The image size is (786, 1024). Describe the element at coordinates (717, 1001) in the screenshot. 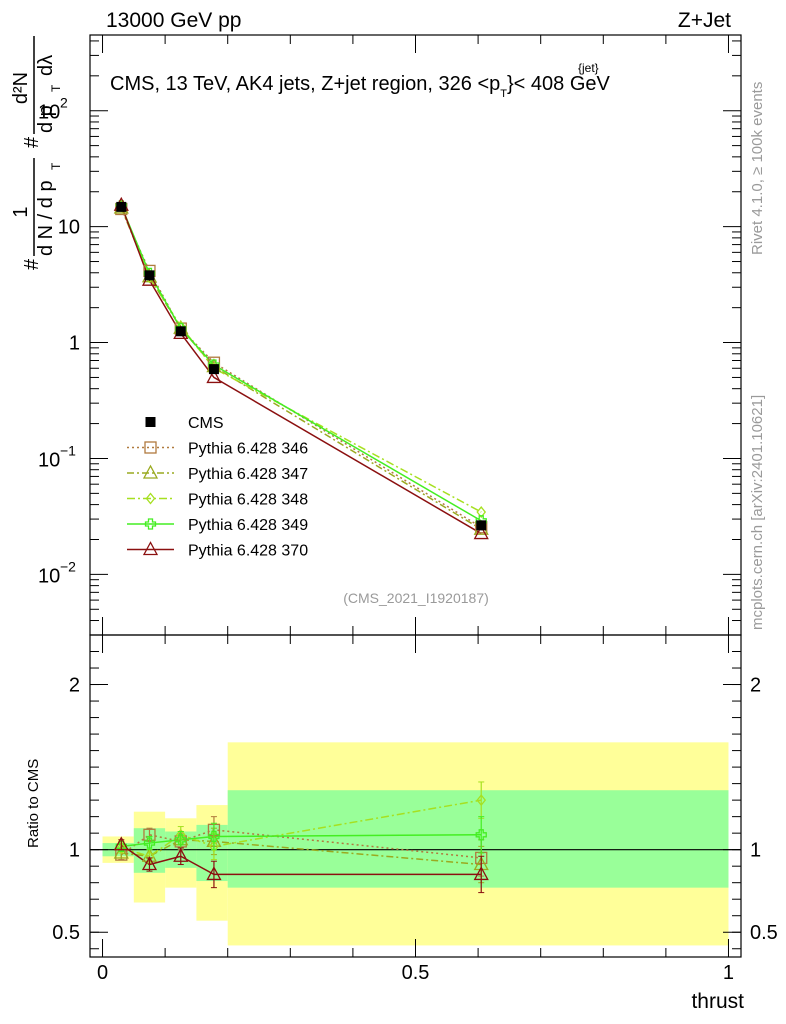

I see `x-axis-label: thrust` at that location.